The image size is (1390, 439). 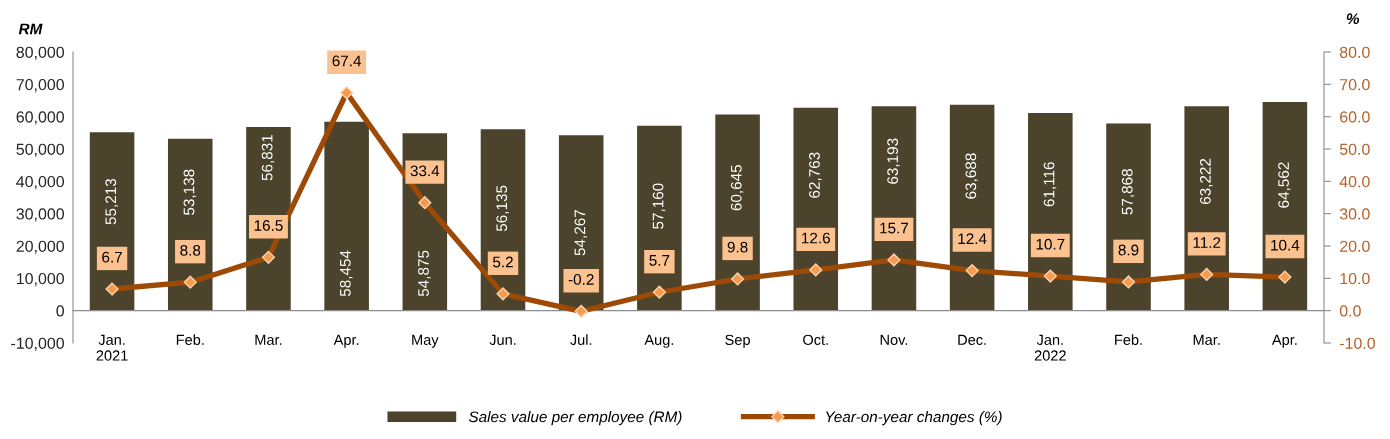 What do you see at coordinates (1128, 192) in the screenshot?
I see `data-label: 57,868` at bounding box center [1128, 192].